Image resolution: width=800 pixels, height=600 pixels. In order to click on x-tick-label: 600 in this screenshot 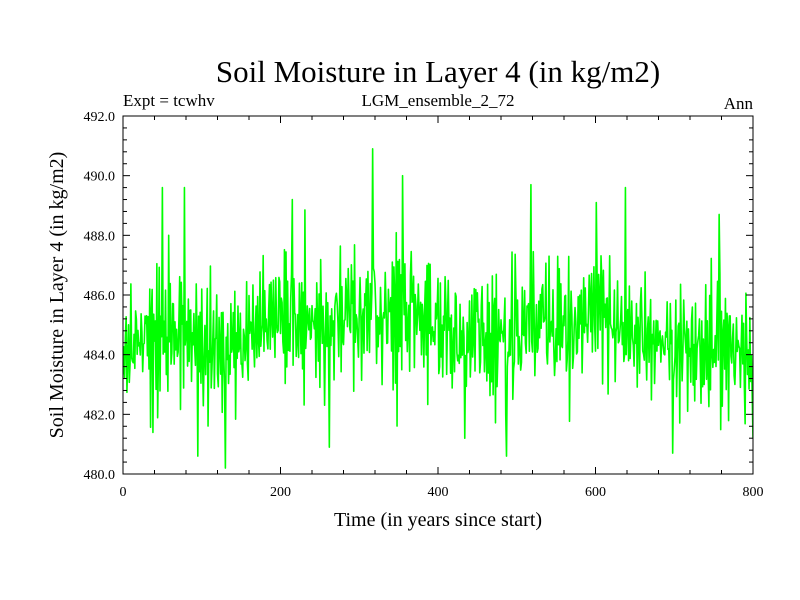, I will do `click(595, 492)`.